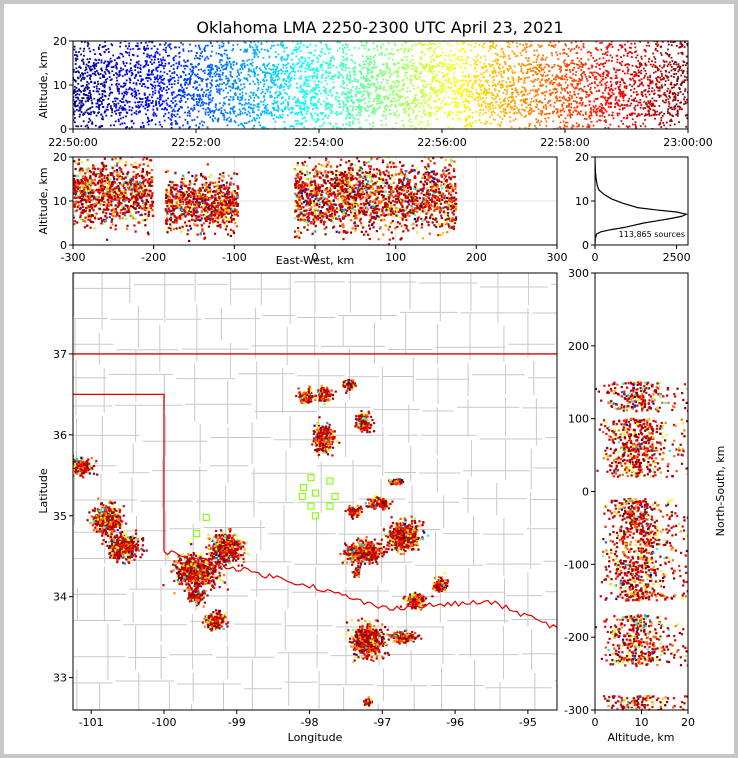 The width and height of the screenshot is (738, 758). What do you see at coordinates (585, 245) in the screenshot?
I see `histogram-ytick-label: 0` at bounding box center [585, 245].